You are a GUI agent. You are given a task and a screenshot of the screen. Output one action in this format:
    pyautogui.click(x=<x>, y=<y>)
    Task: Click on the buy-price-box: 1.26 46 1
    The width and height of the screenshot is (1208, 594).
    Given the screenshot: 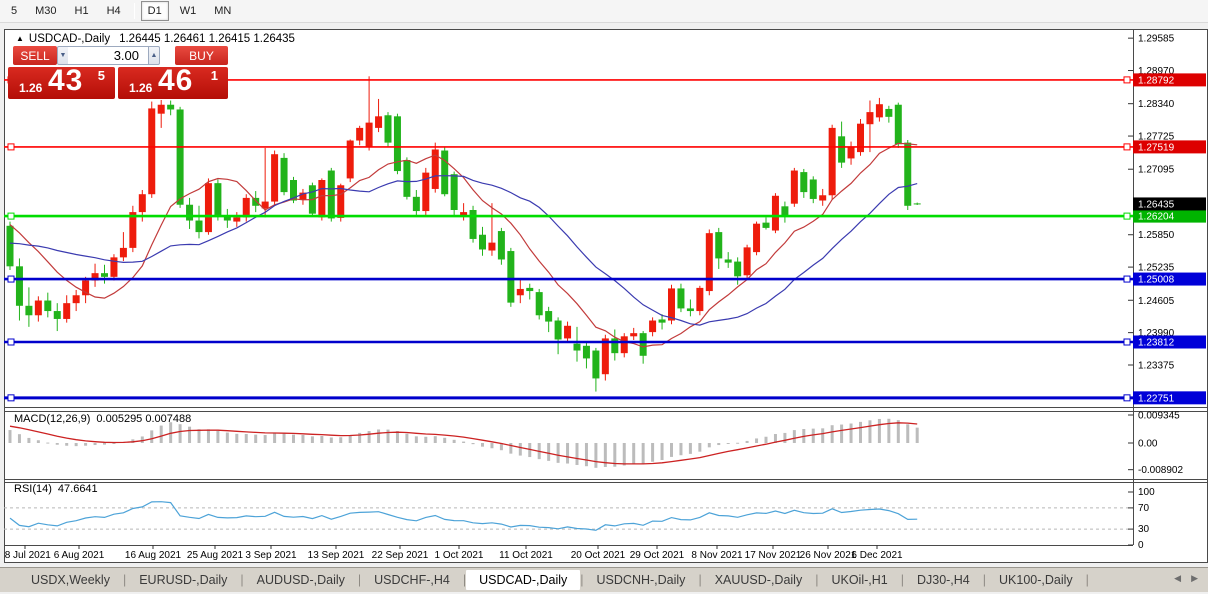 What is the action you would take?
    pyautogui.click(x=173, y=81)
    